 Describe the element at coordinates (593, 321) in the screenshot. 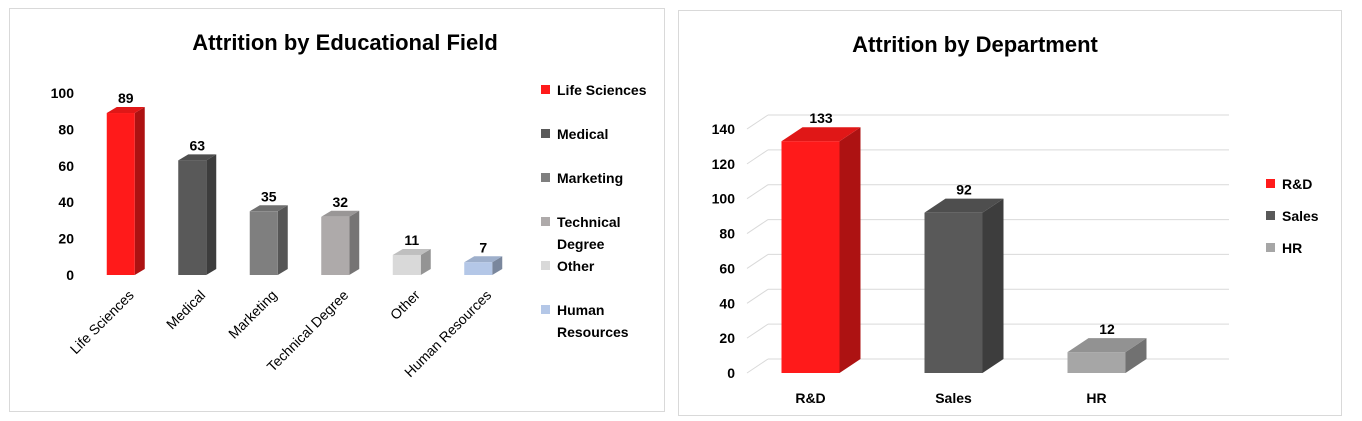

I see `legend-label-human-resources: Human Resources` at that location.